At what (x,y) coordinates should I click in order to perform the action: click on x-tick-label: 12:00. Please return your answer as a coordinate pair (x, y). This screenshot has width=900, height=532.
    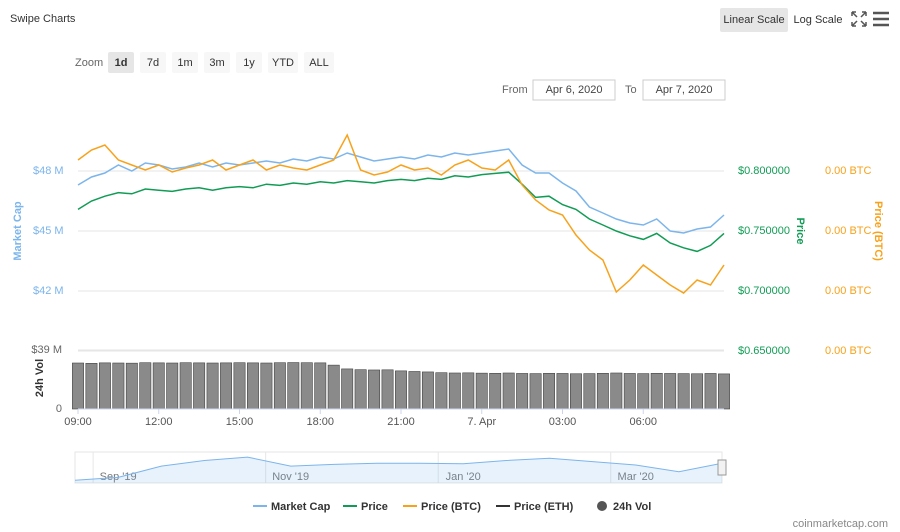
    Looking at the image, I should click on (159, 422).